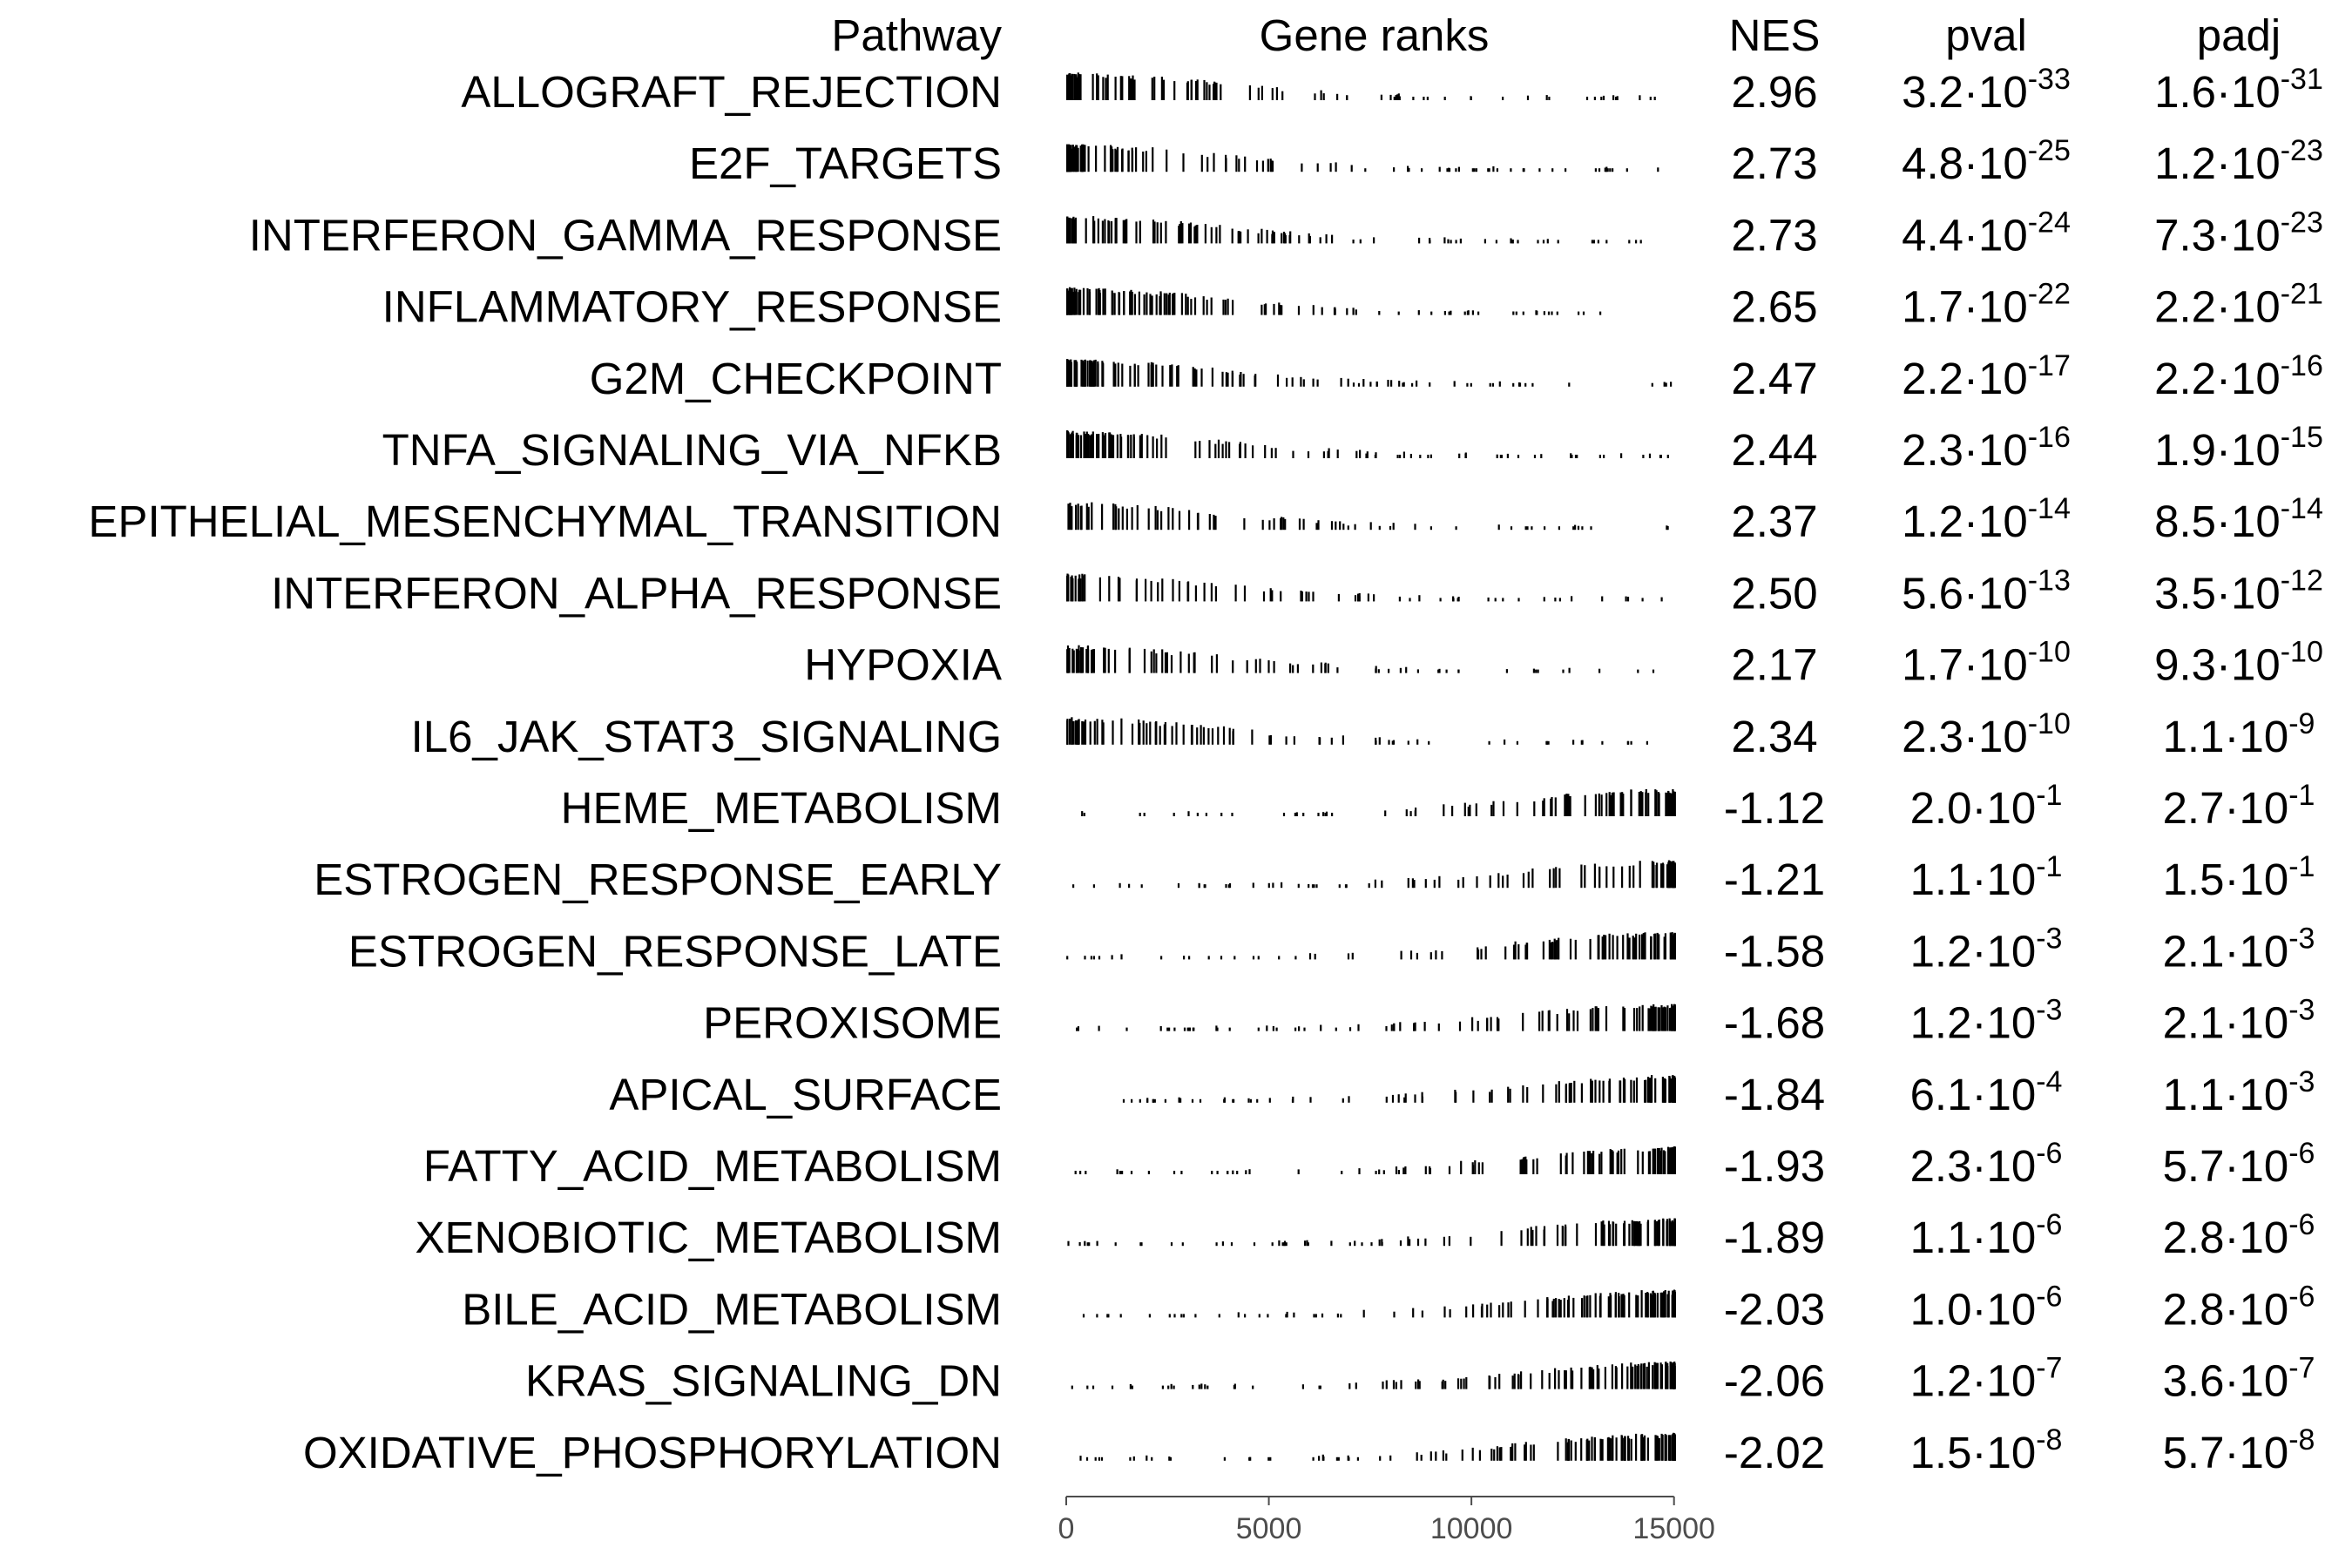  What do you see at coordinates (1941, 1237) in the screenshot?
I see `pval-value-mantissa: 1.1` at bounding box center [1941, 1237].